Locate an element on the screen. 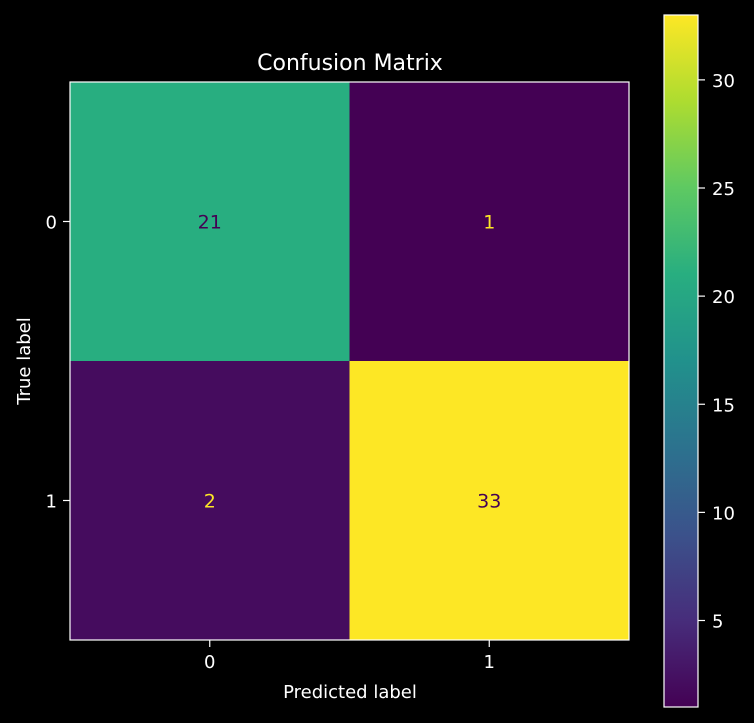  y-axis-ticks: 01 is located at coordinates (58, 363).